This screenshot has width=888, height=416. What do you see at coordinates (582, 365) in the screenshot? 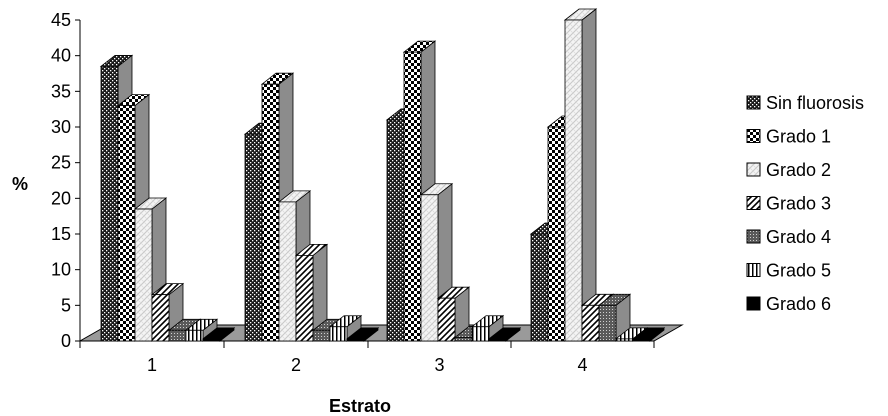
I see `x-tick-label: 4` at bounding box center [582, 365].